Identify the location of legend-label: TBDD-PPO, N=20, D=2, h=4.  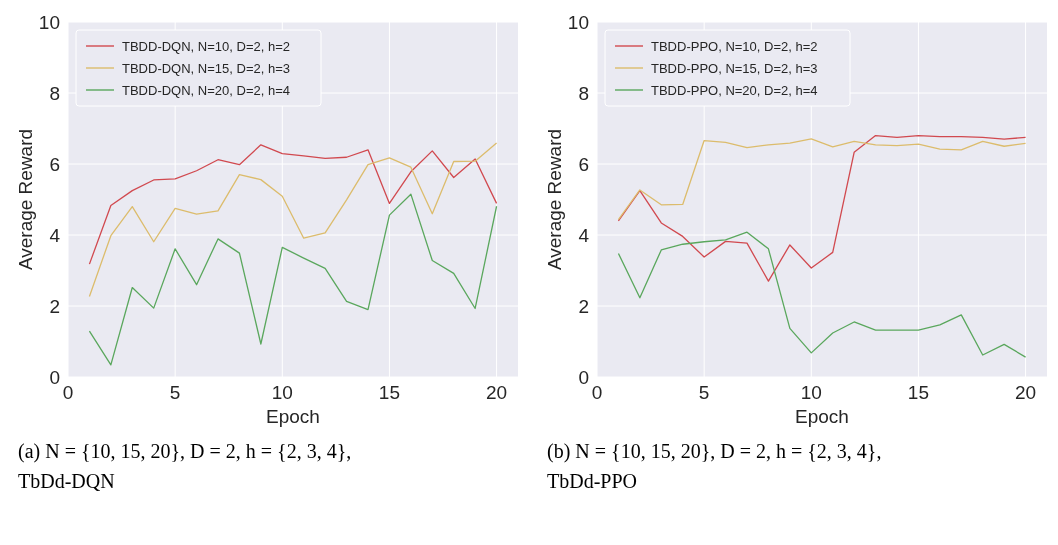
(734, 90).